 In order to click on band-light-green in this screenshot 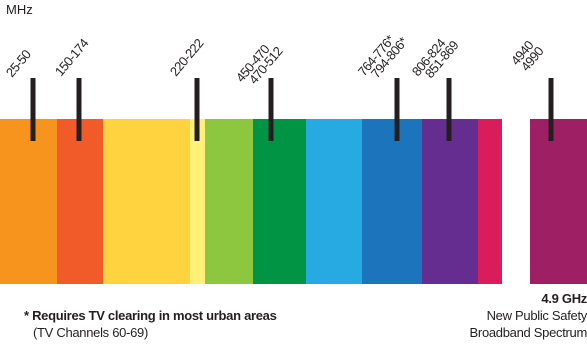, I will do `click(229, 201)`.